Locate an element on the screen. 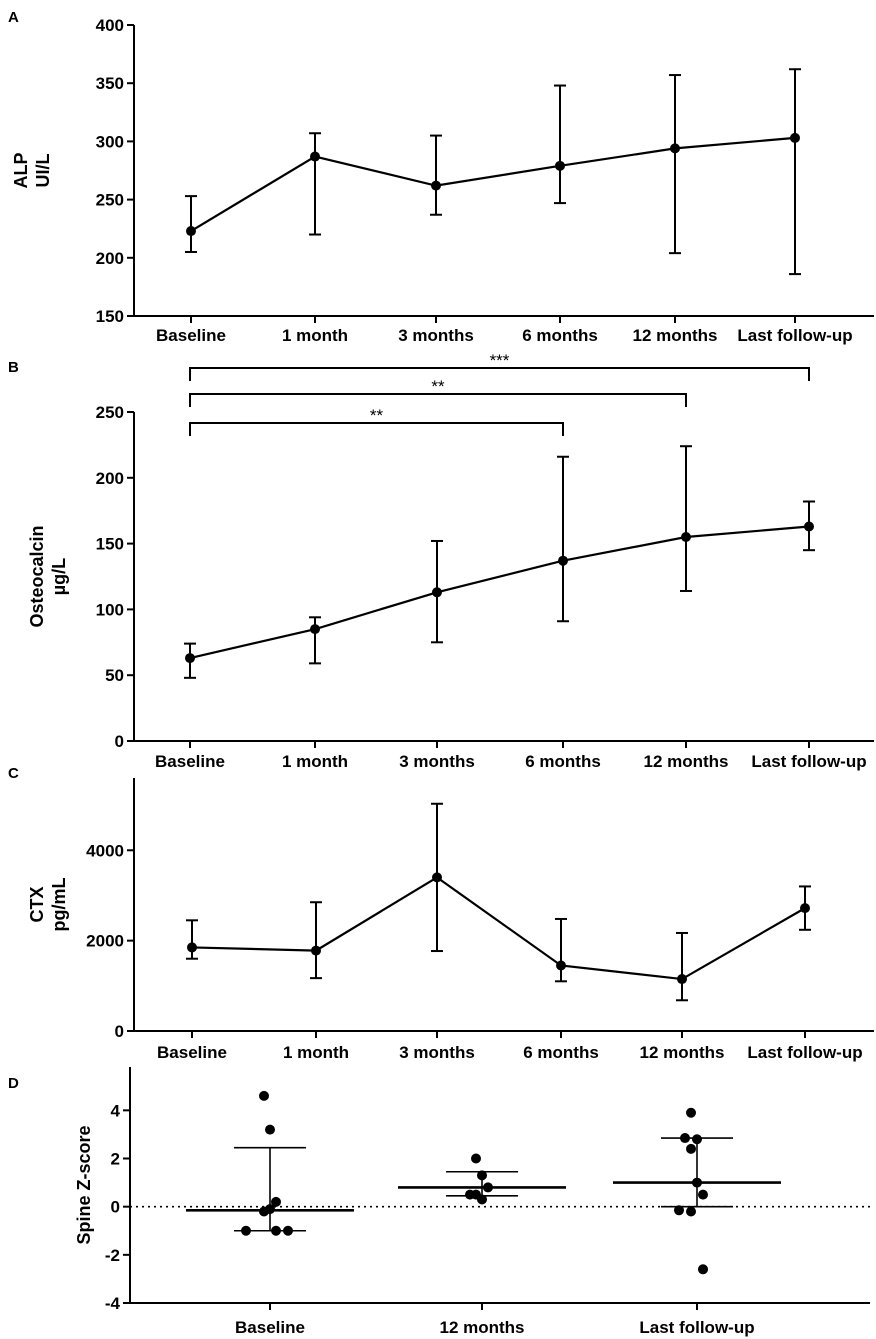 The height and width of the screenshot is (1339, 876). panel-d-x-tick-label: 12 months is located at coordinates (481, 1327).